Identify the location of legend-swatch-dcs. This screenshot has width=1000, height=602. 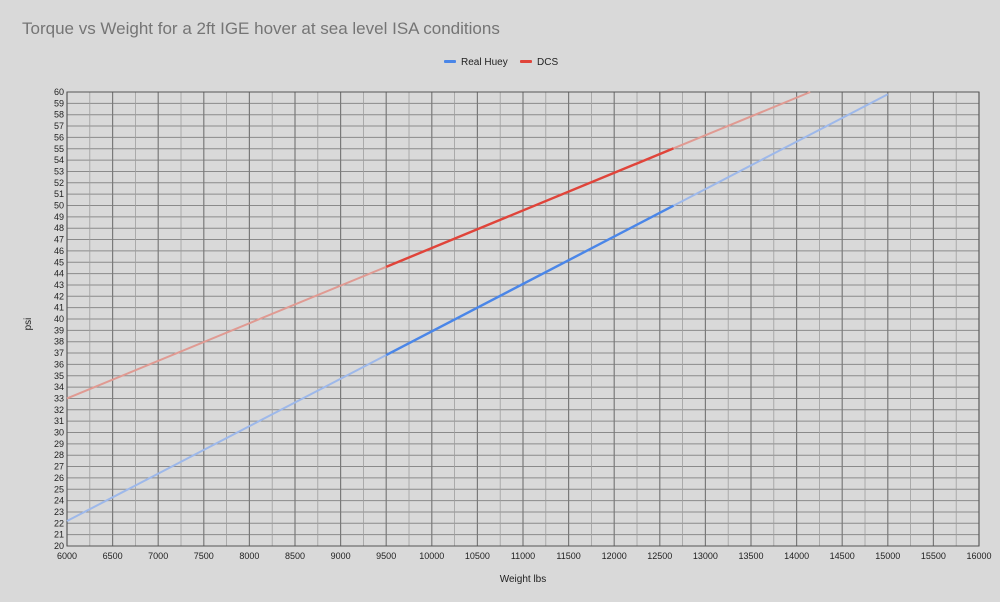
(526, 61).